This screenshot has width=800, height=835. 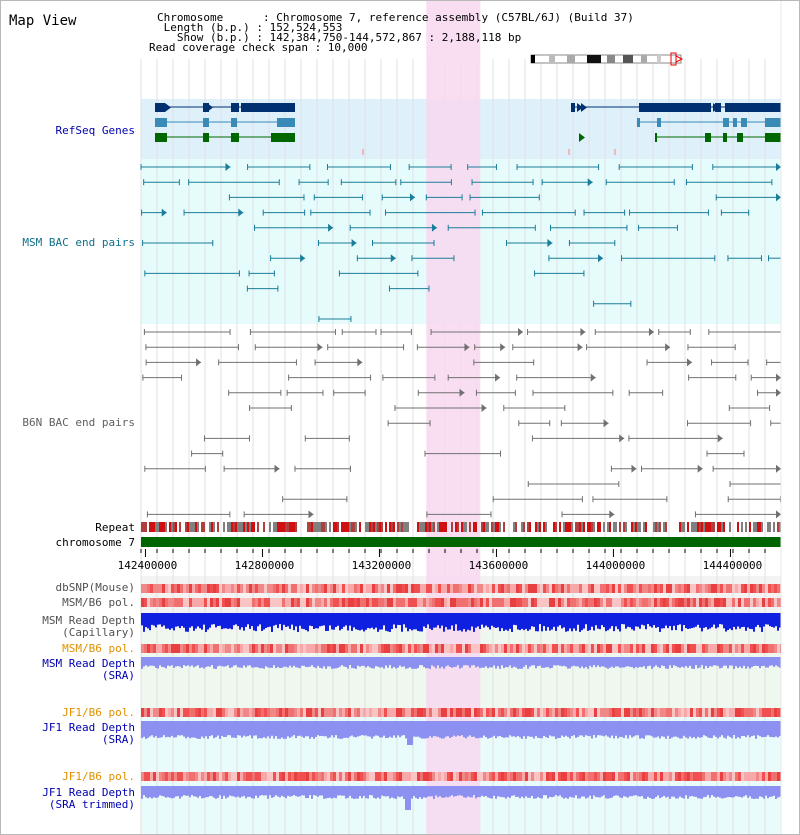 I want to click on ruler-tick-label: 144000000, so click(x=616, y=565).